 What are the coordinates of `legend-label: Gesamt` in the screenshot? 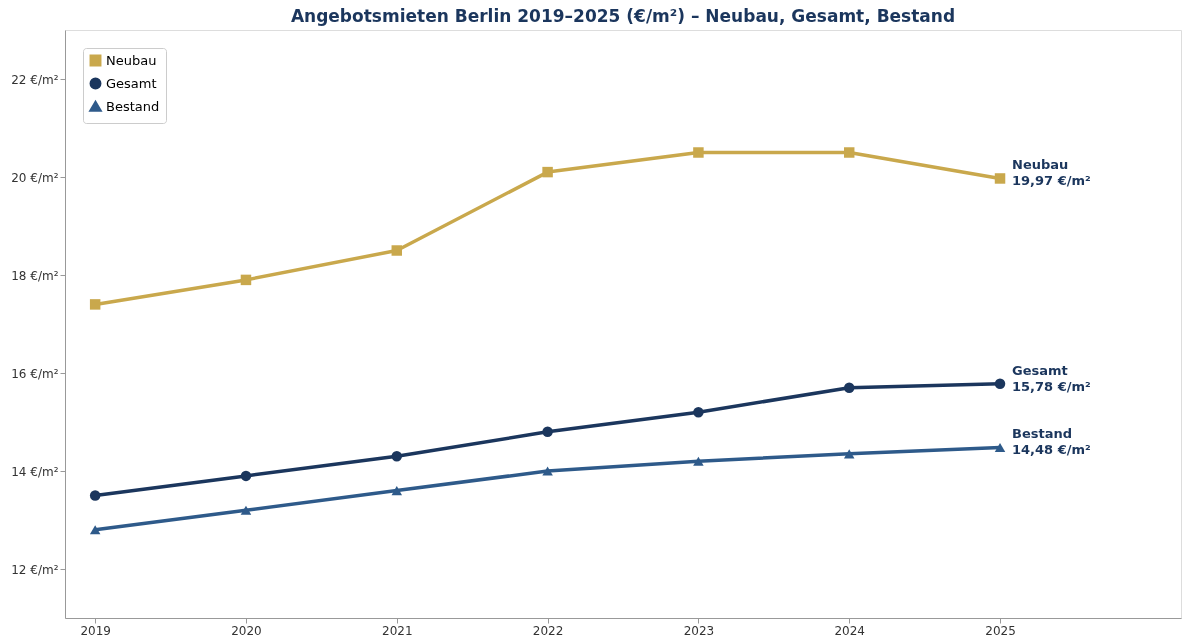 It's located at (131, 83).